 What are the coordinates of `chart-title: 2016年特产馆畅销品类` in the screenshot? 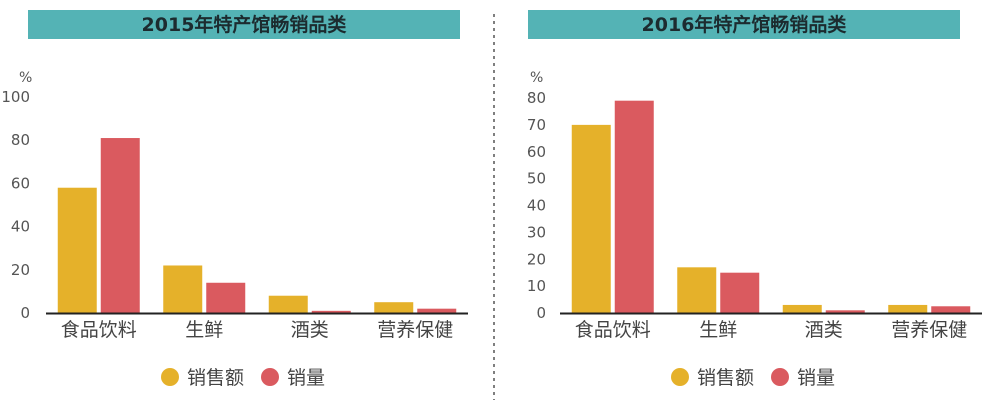 It's located at (744, 24).